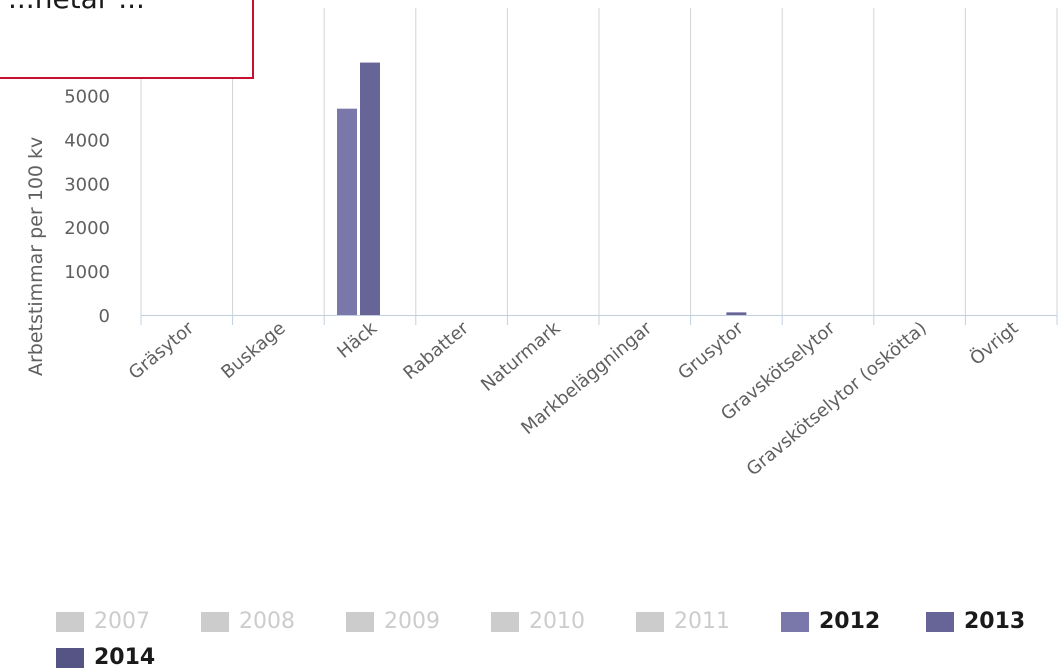 This screenshot has width=1059, height=670. What do you see at coordinates (850, 621) in the screenshot?
I see `legend-label: 2012` at bounding box center [850, 621].